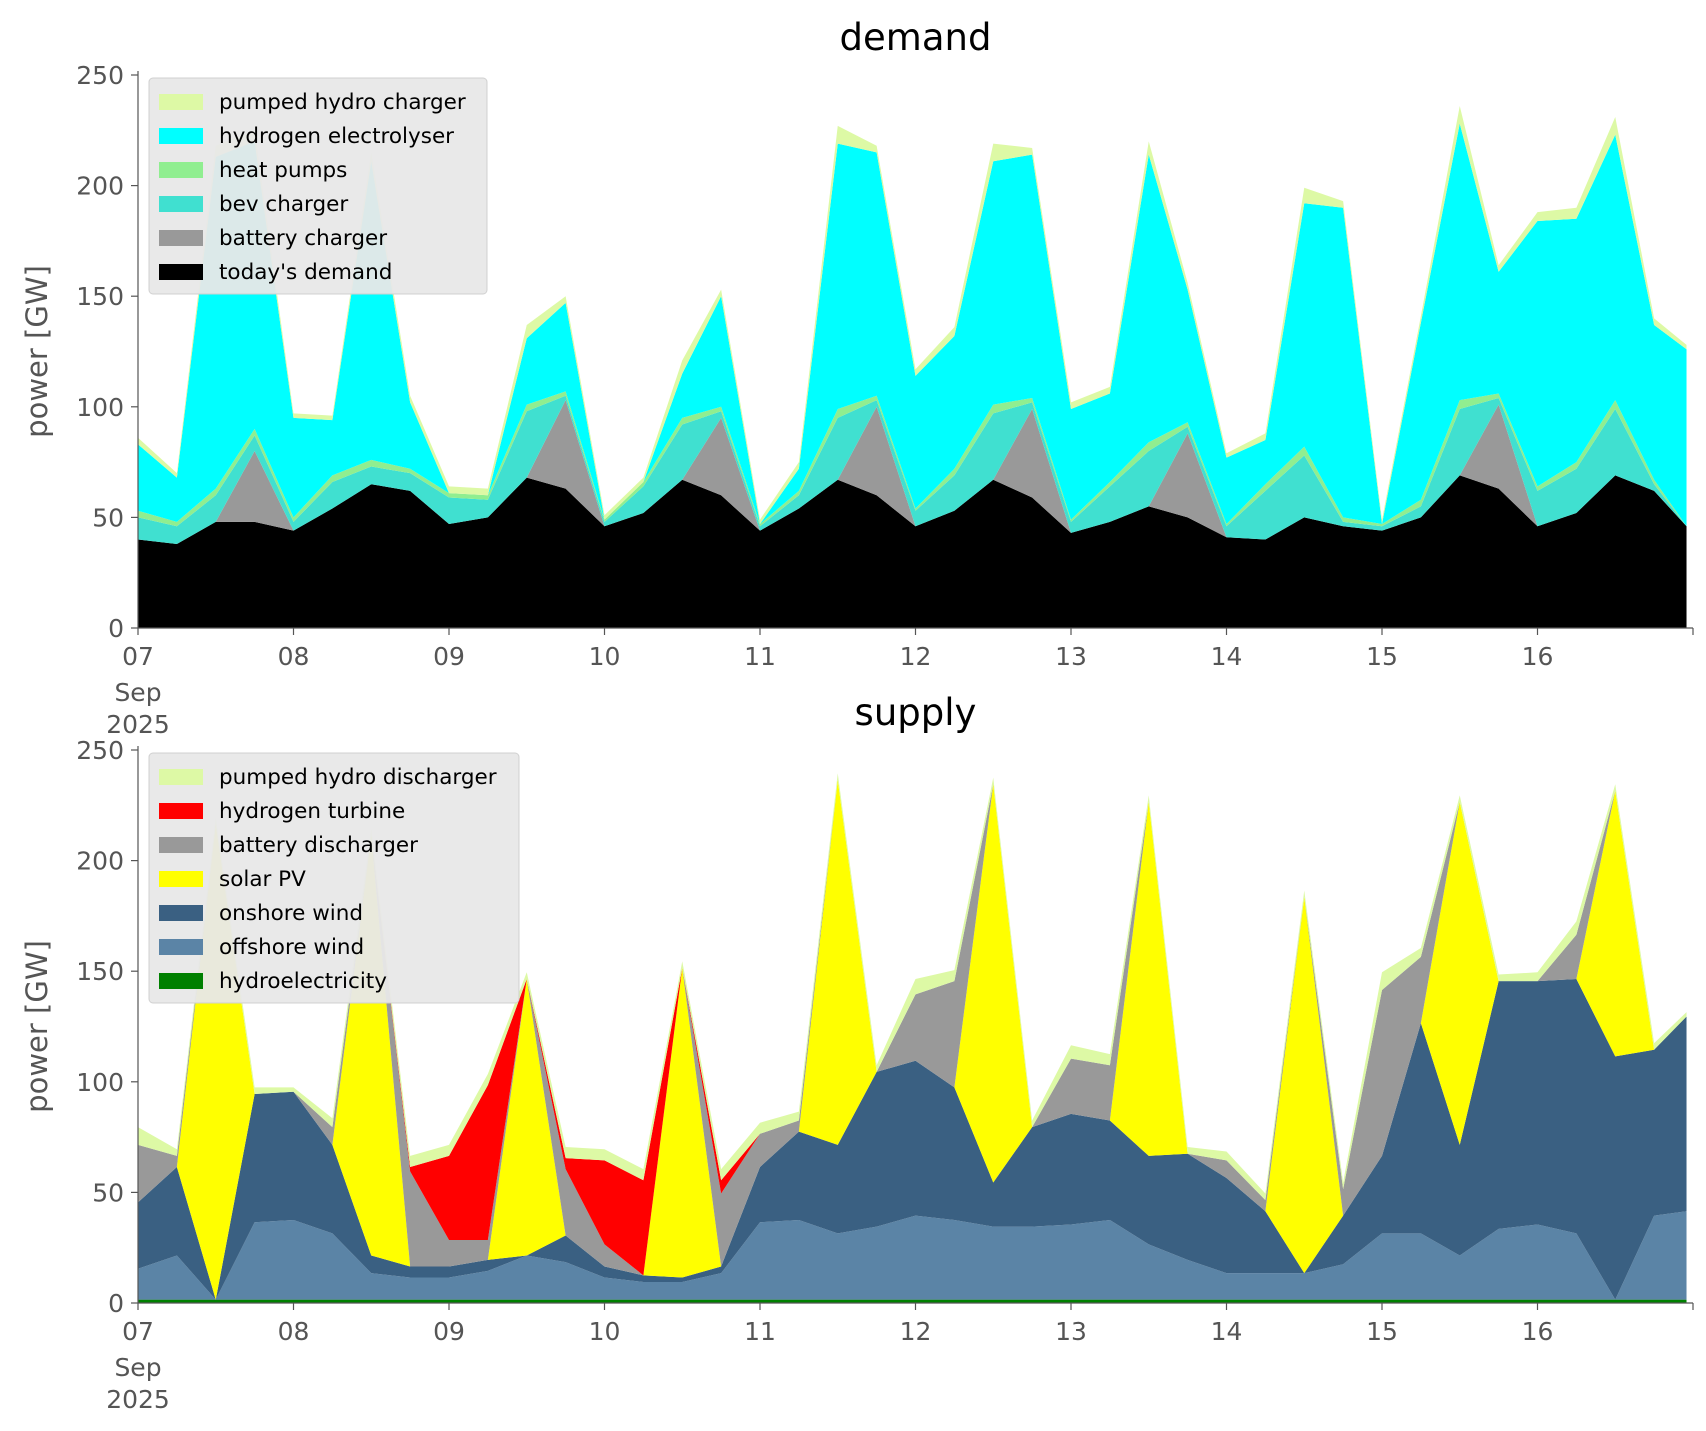 The height and width of the screenshot is (1431, 1706). I want to click on legend-label: solar PV, so click(262, 879).